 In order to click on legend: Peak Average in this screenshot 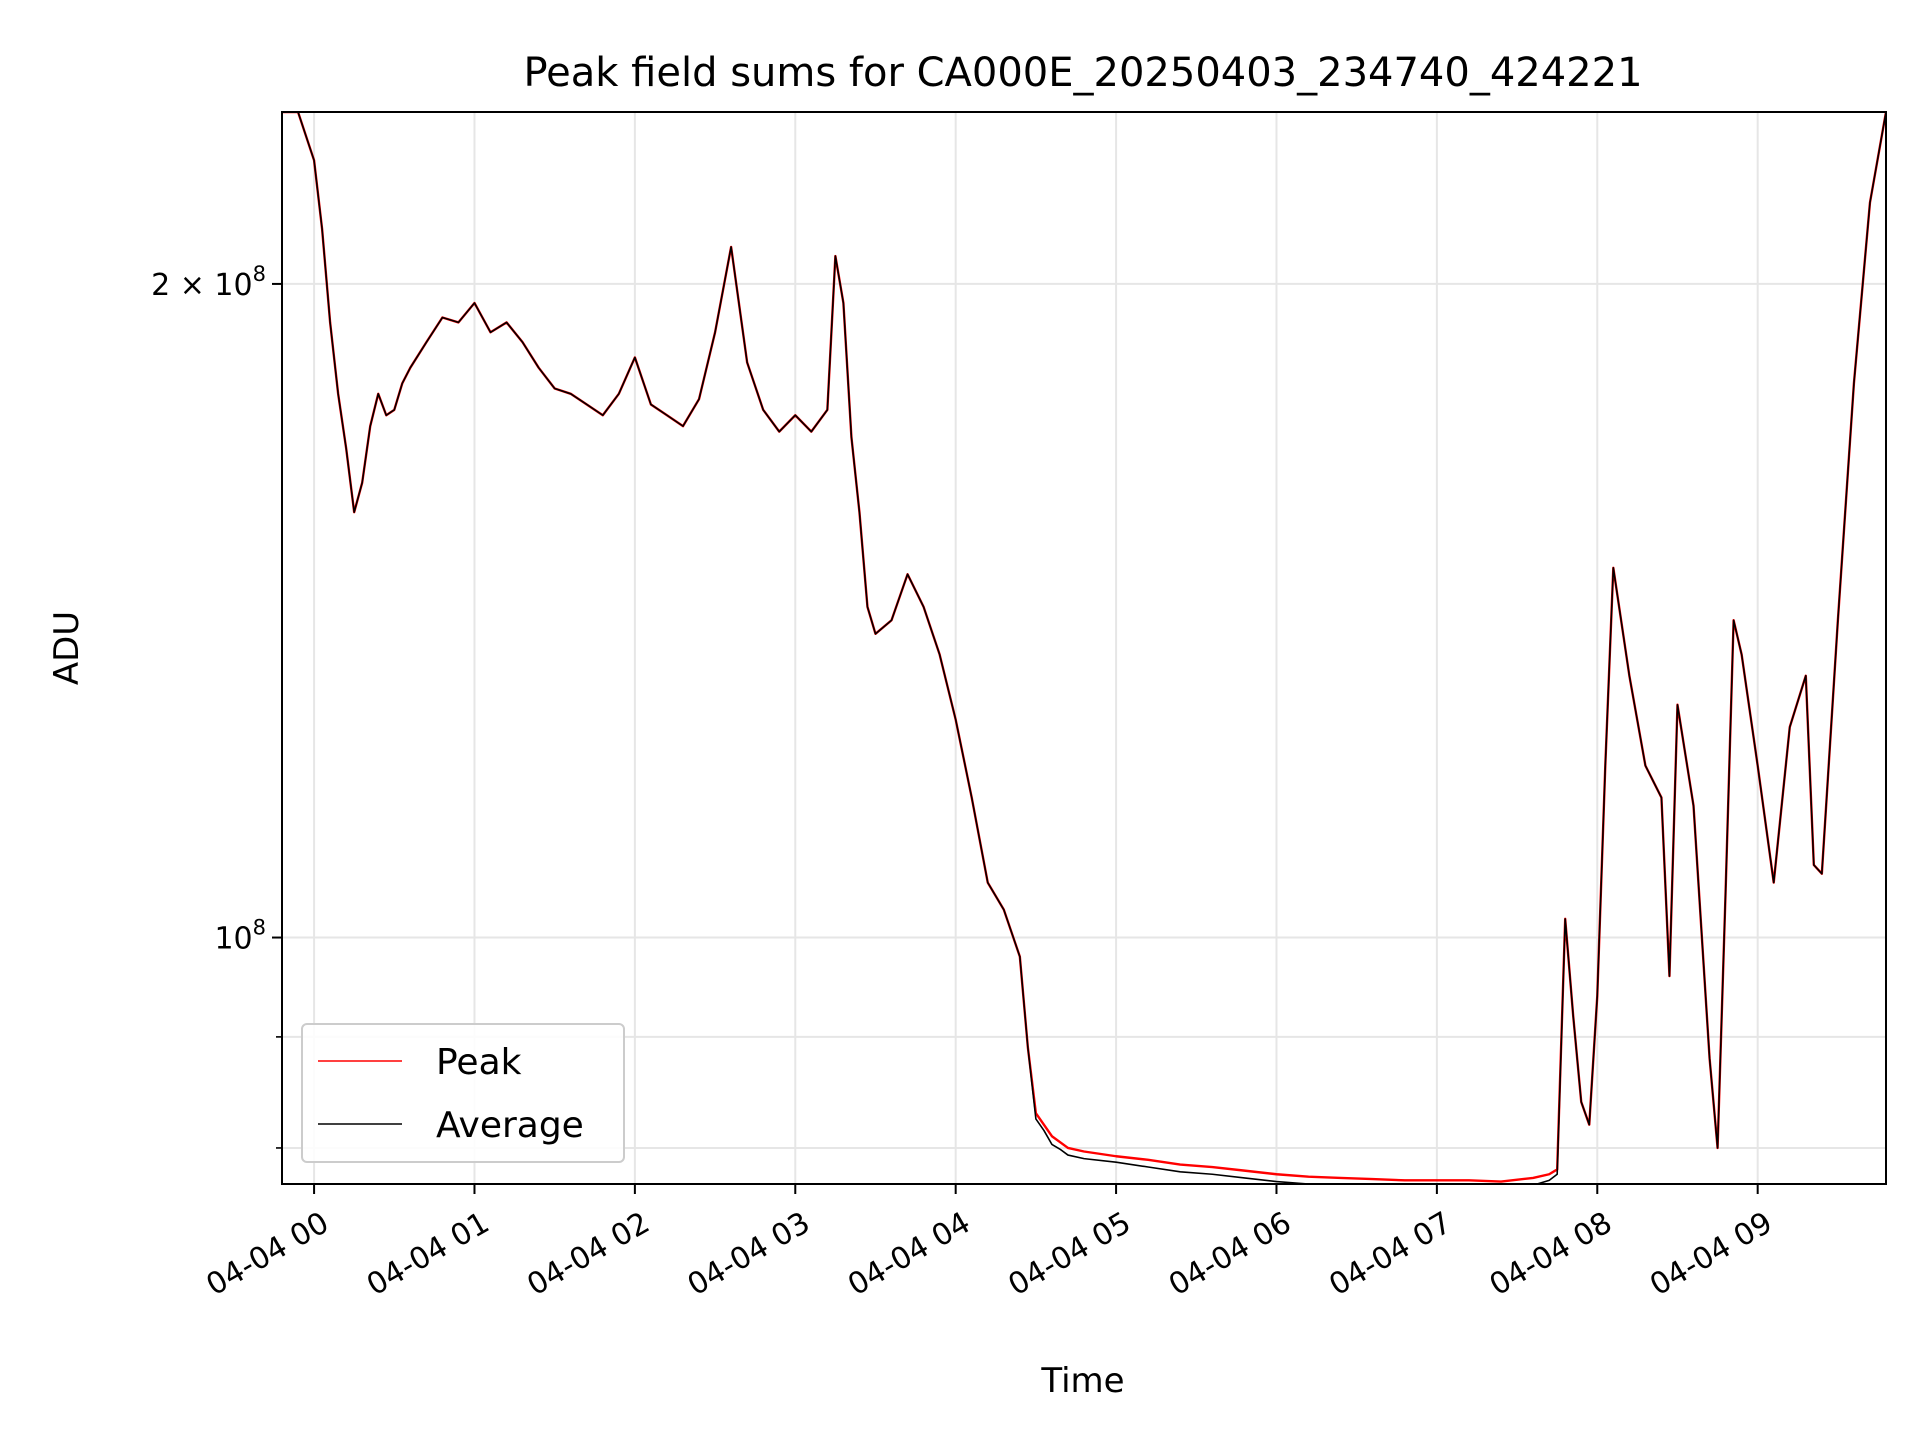, I will do `click(463, 1093)`.